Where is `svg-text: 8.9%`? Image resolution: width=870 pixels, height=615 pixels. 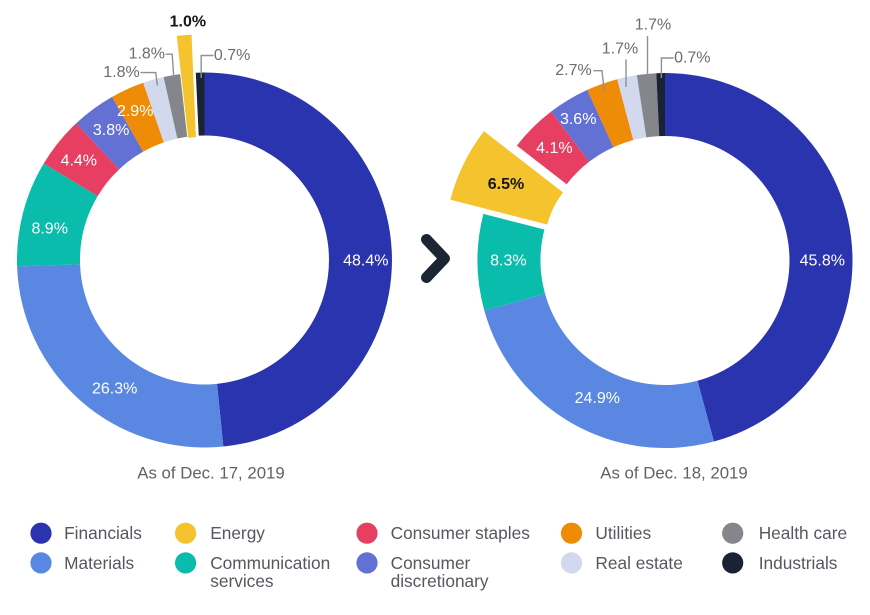
svg-text: 8.9% is located at coordinates (49, 229).